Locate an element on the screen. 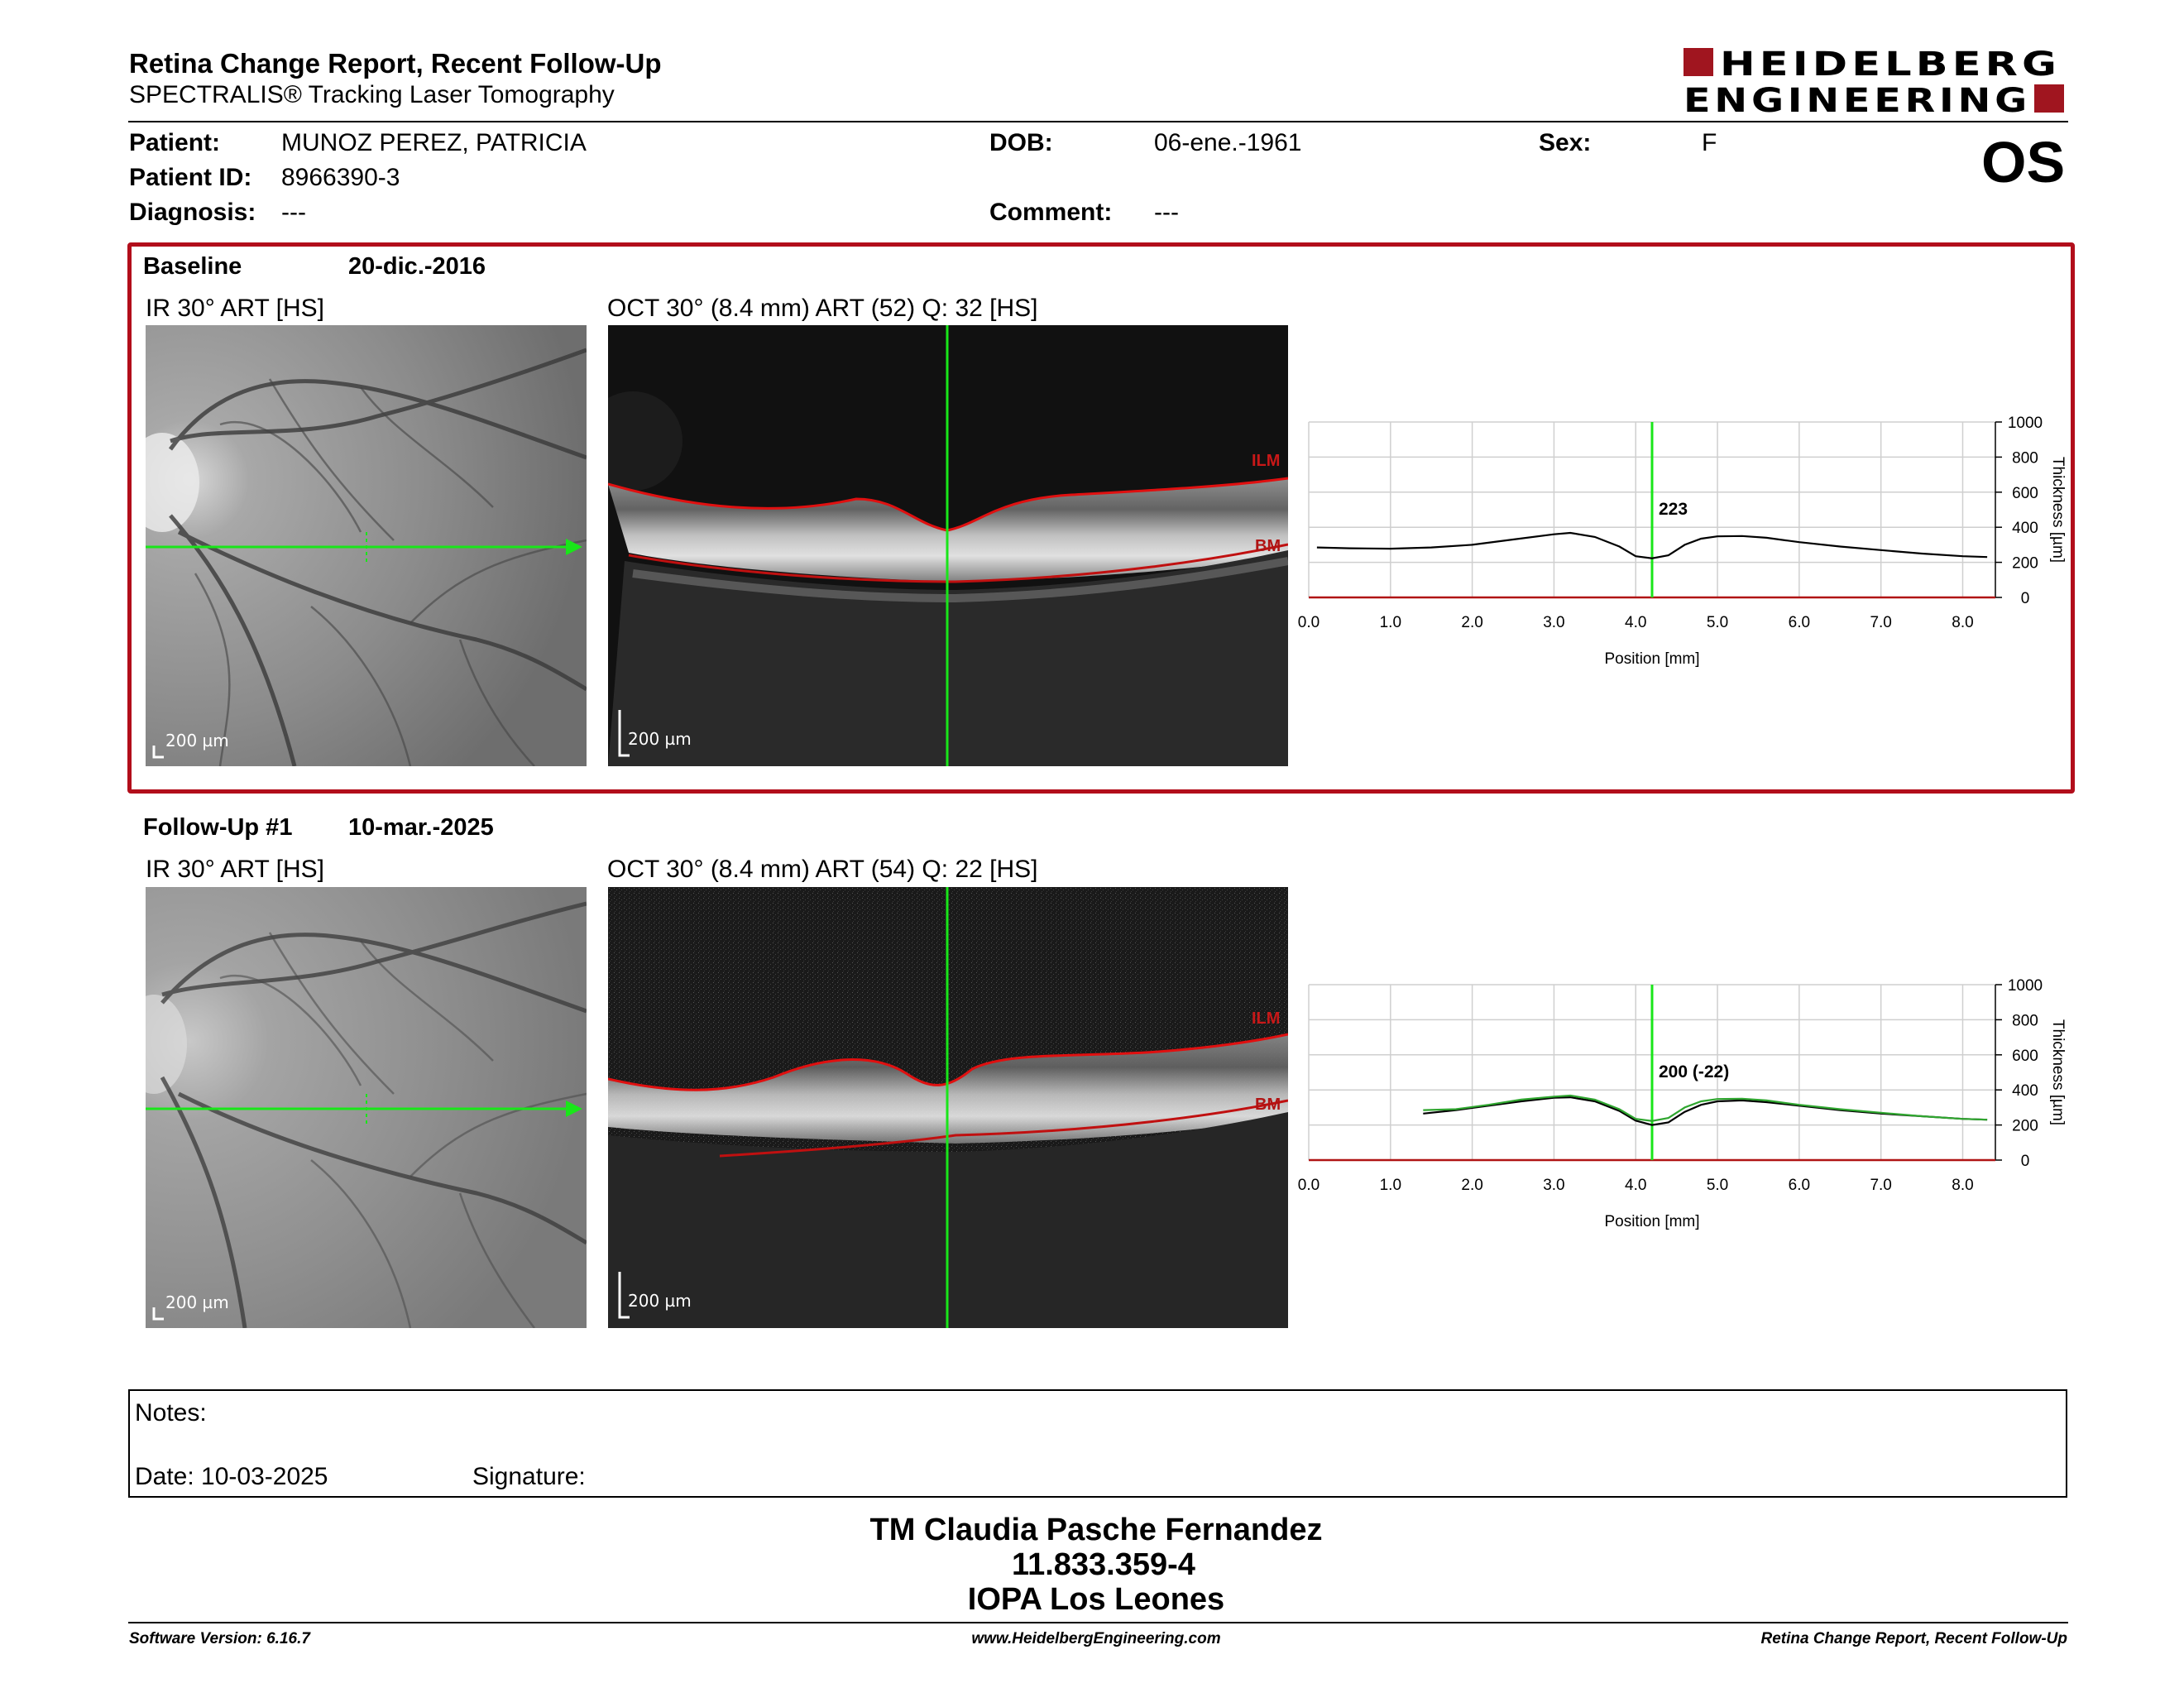  baseline-ir-scale: 200 µm is located at coordinates (197, 740).